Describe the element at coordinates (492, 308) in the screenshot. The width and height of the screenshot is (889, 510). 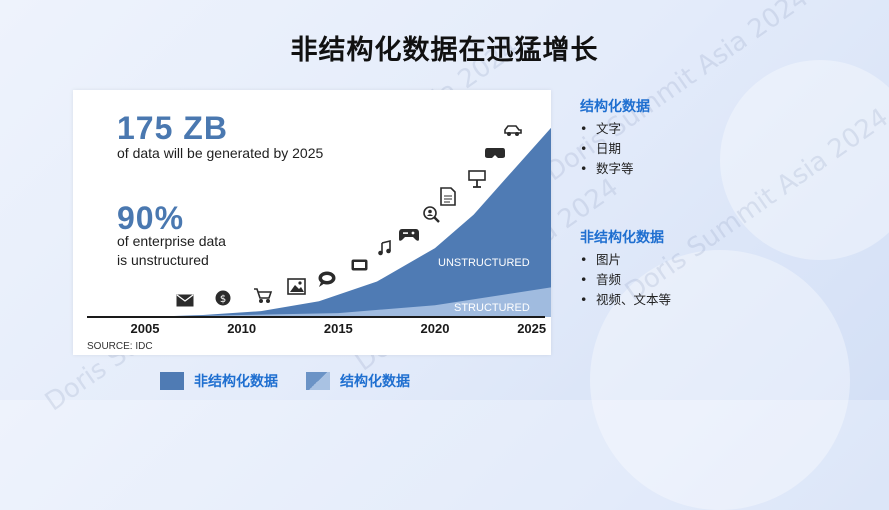
I see `region-label-structured: STRUCTURED` at that location.